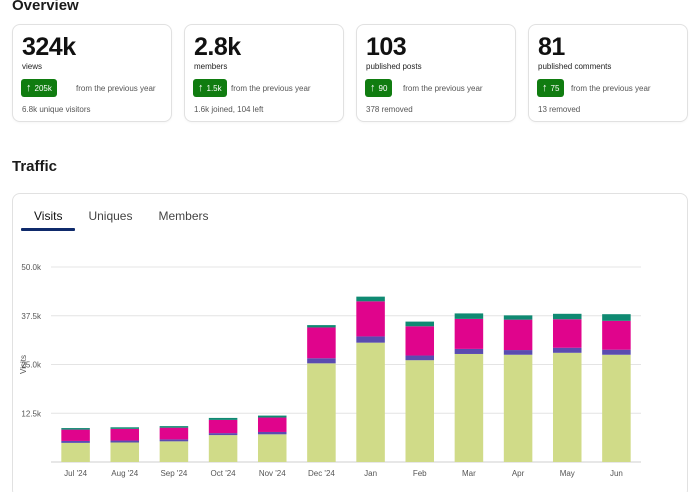 The height and width of the screenshot is (492, 690). Describe the element at coordinates (173, 473) in the screenshot. I see `x-tick-label: Sep '24` at that location.